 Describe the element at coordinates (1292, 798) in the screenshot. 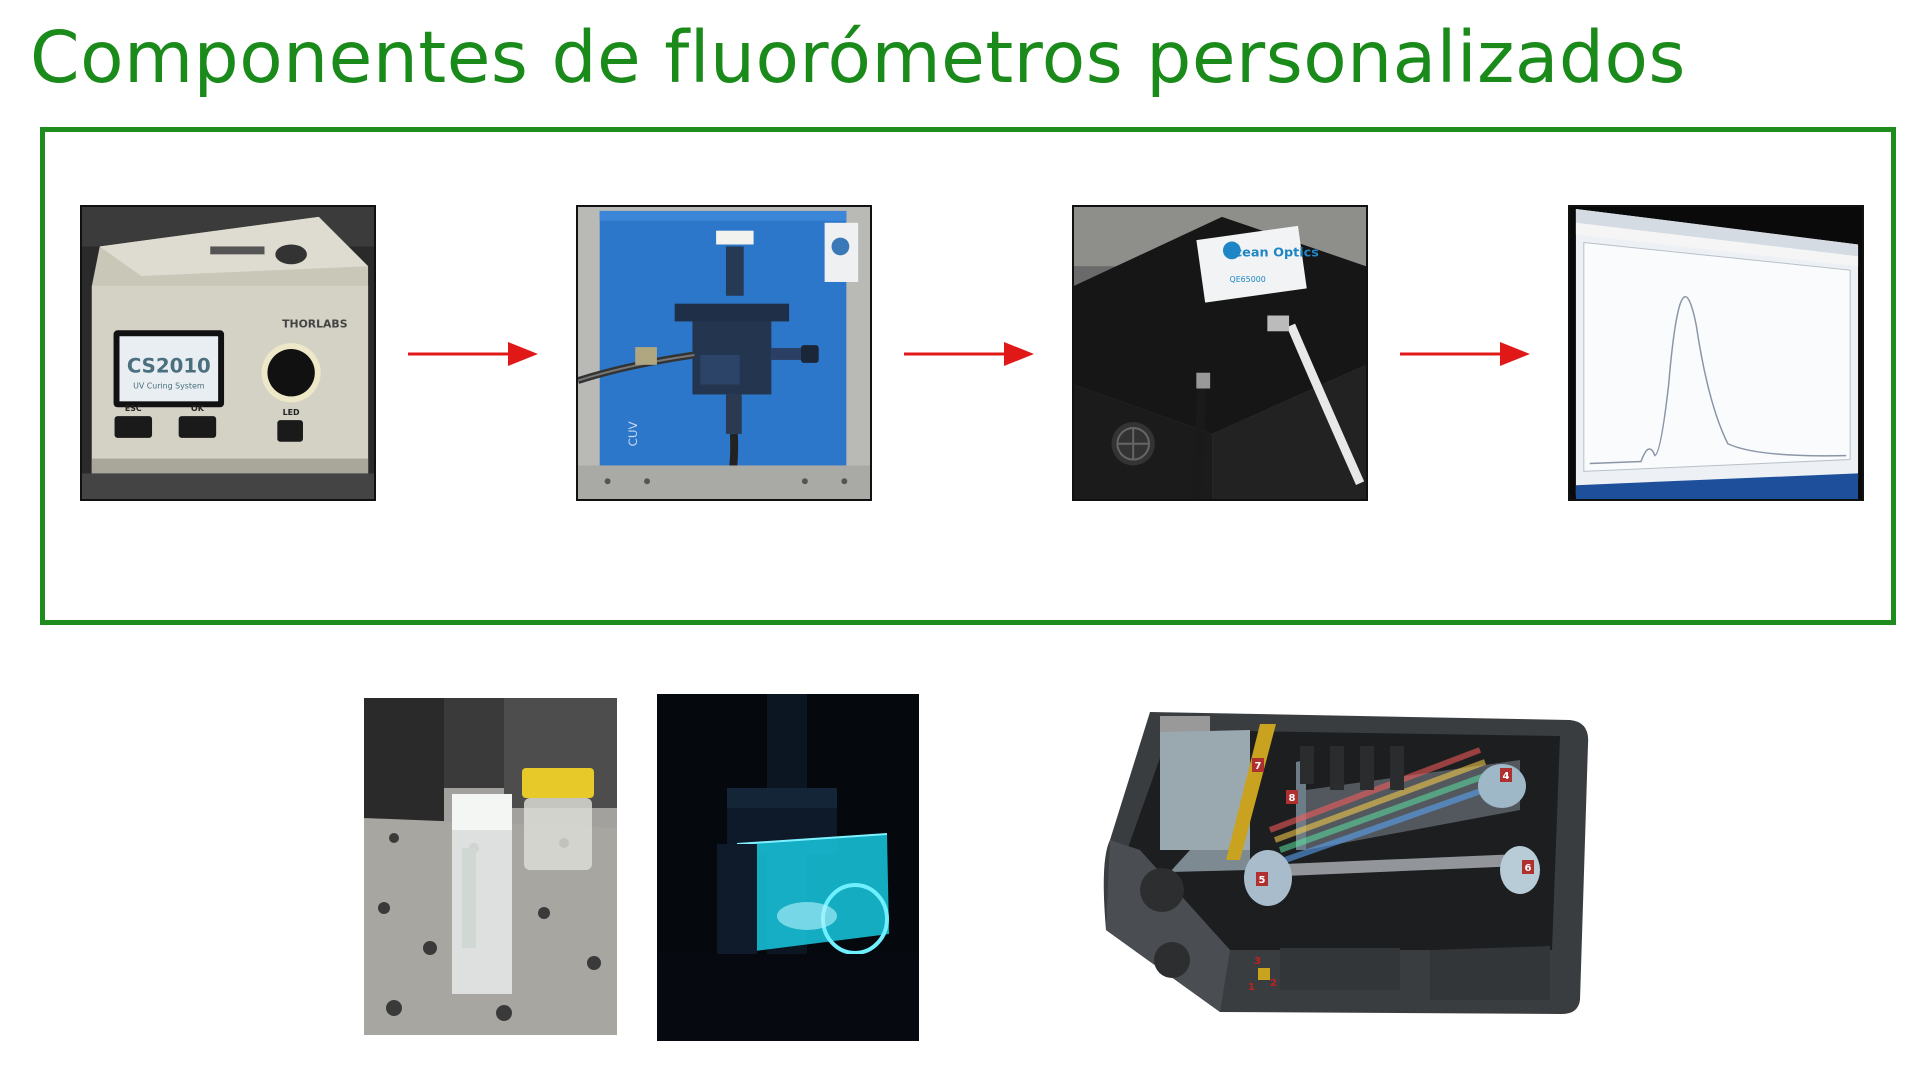

I see `marker-8: 8` at that location.